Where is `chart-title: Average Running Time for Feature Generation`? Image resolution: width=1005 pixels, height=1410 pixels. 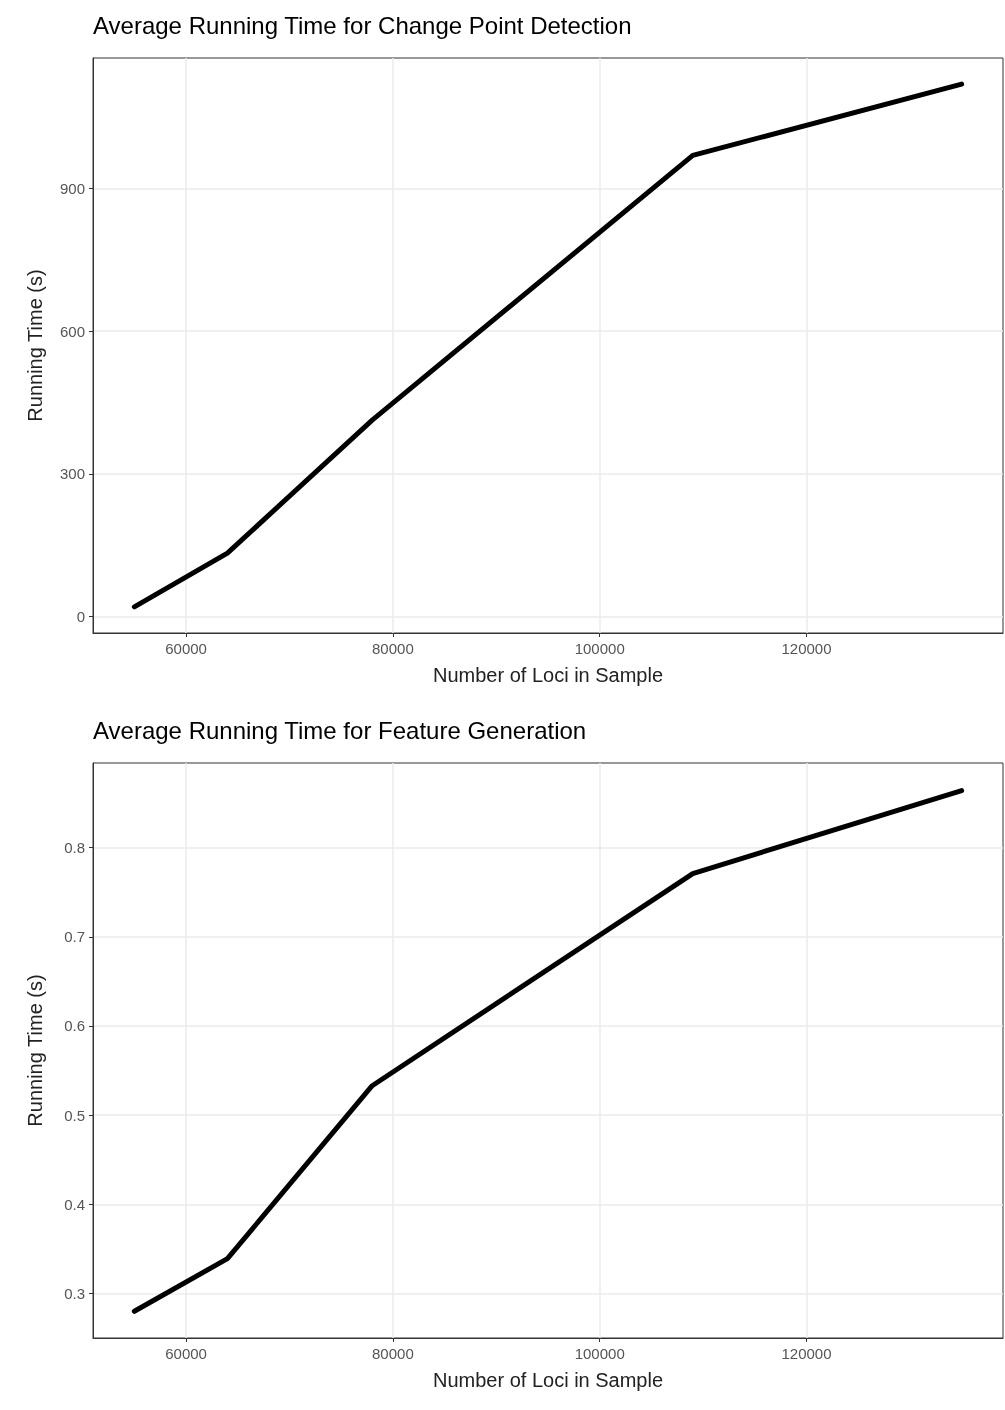
chart-title: Average Running Time for Feature Generation is located at coordinates (340, 730).